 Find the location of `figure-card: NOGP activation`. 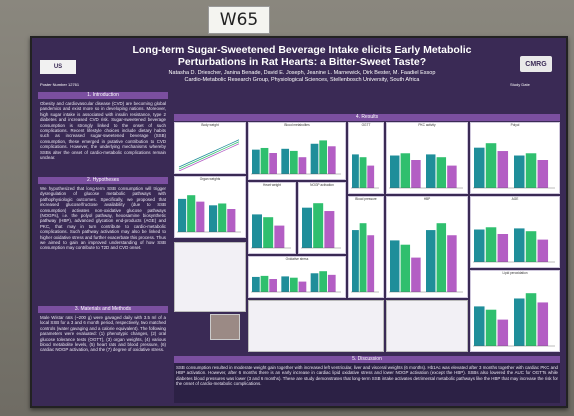

figure-card: NOGP activation is located at coordinates (322, 218).